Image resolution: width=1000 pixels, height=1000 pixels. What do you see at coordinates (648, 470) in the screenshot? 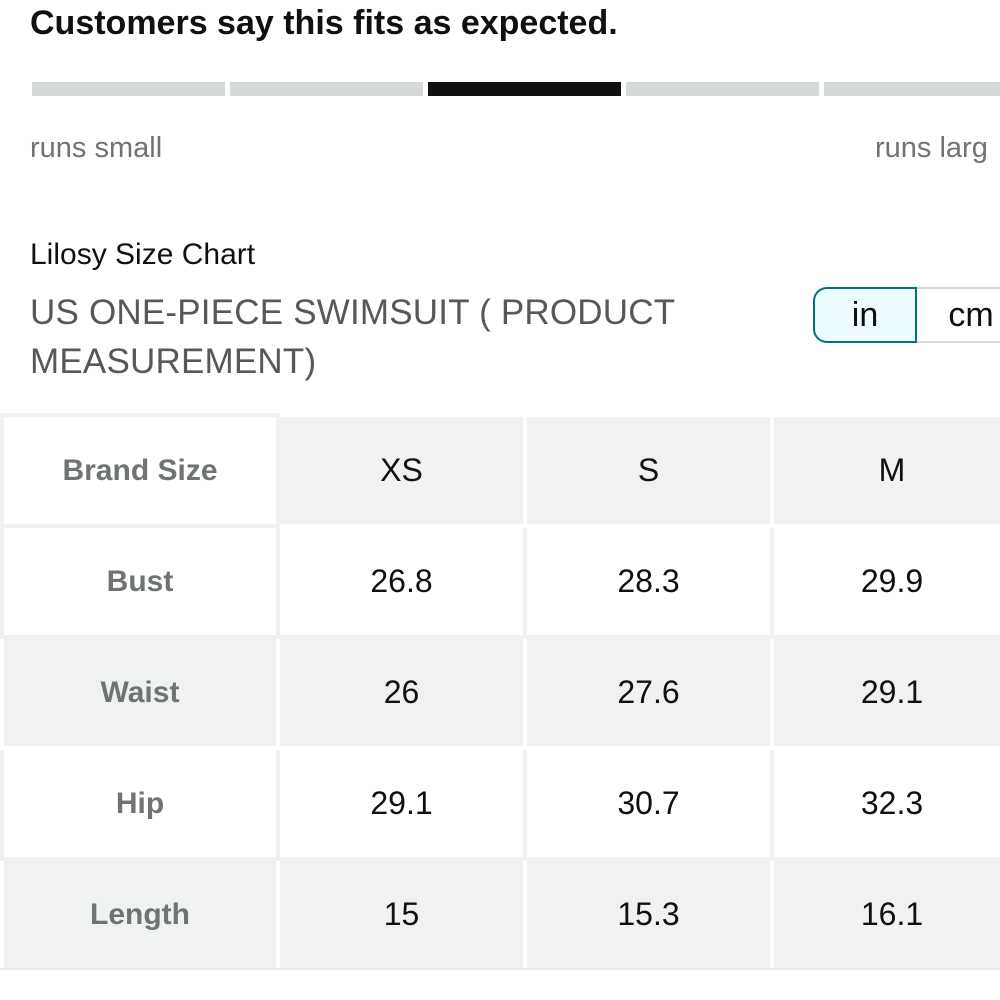
I see `table-header-cell: S` at bounding box center [648, 470].